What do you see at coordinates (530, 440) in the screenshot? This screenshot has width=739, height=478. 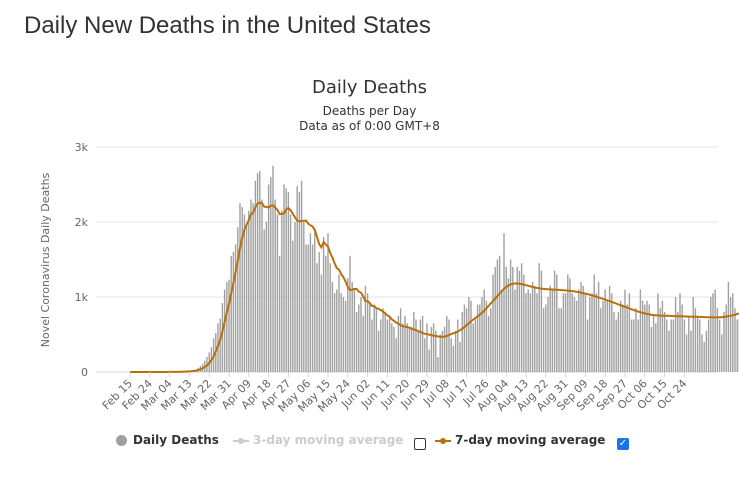 I see `legend-7day-label: 7-day moving average` at bounding box center [530, 440].